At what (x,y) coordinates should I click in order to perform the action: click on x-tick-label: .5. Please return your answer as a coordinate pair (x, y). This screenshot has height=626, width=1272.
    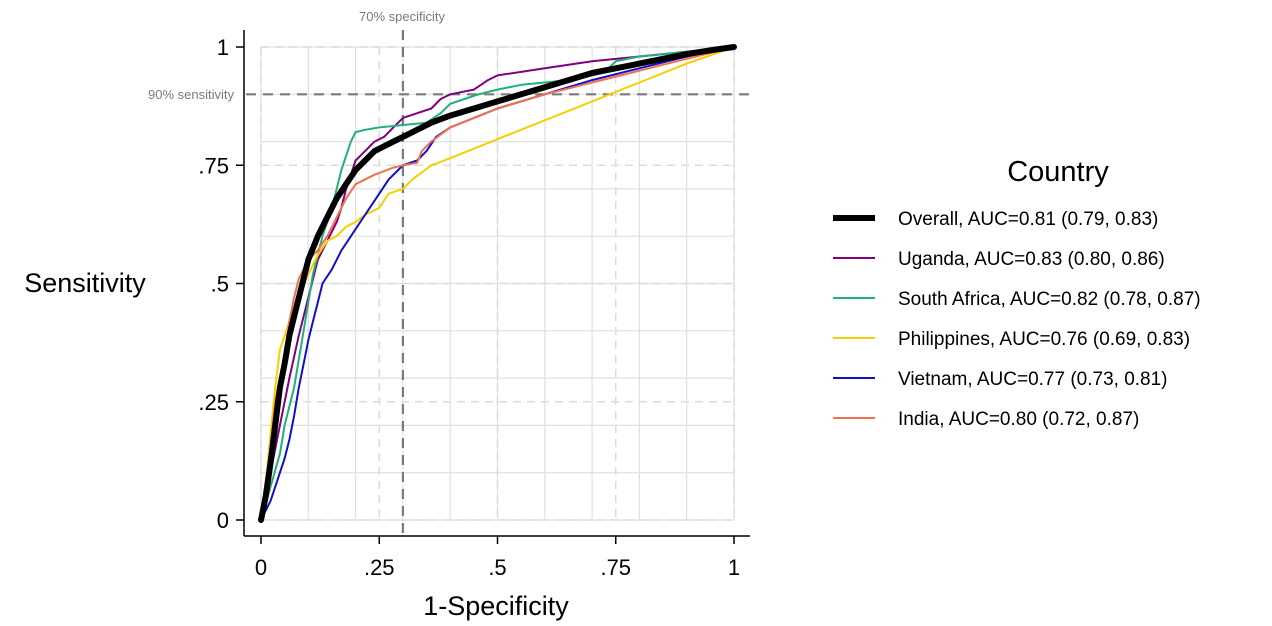
    Looking at the image, I should click on (497, 567).